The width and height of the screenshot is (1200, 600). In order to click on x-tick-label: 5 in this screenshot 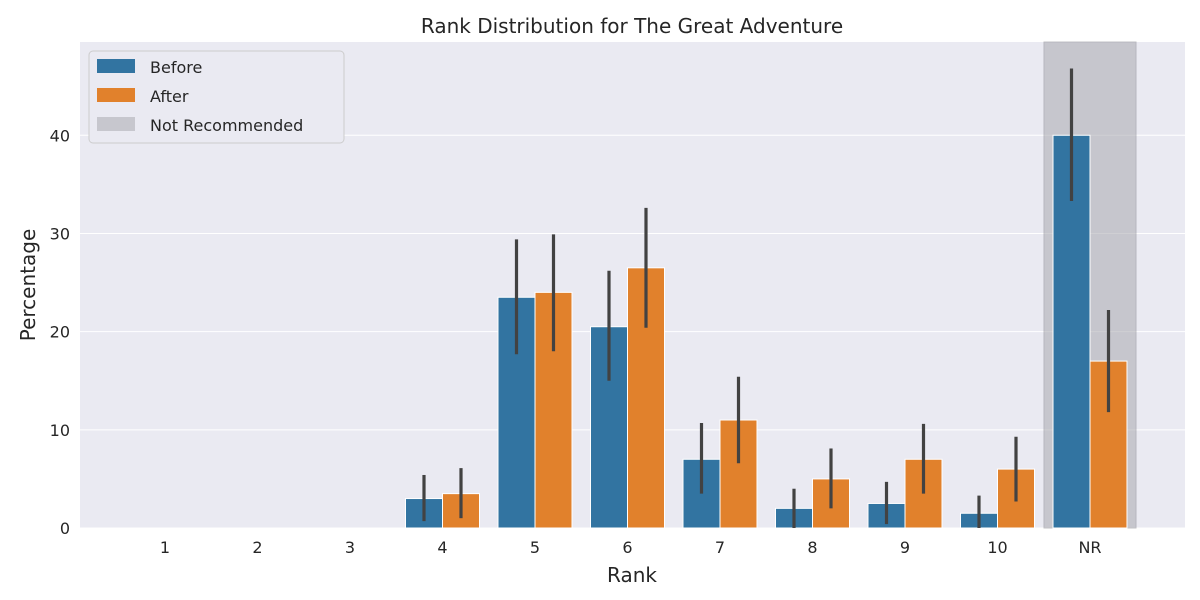, I will do `click(535, 547)`.